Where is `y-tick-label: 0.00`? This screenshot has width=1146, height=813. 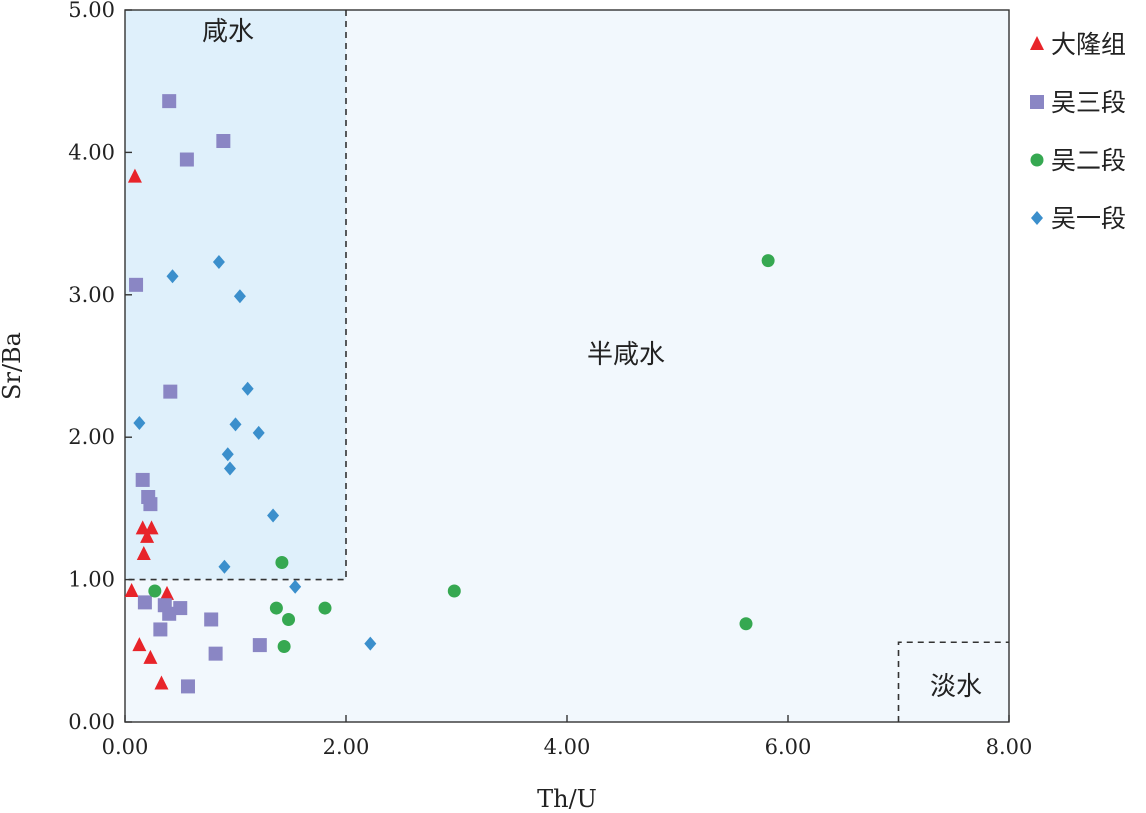
y-tick-label: 0.00 is located at coordinates (91, 722).